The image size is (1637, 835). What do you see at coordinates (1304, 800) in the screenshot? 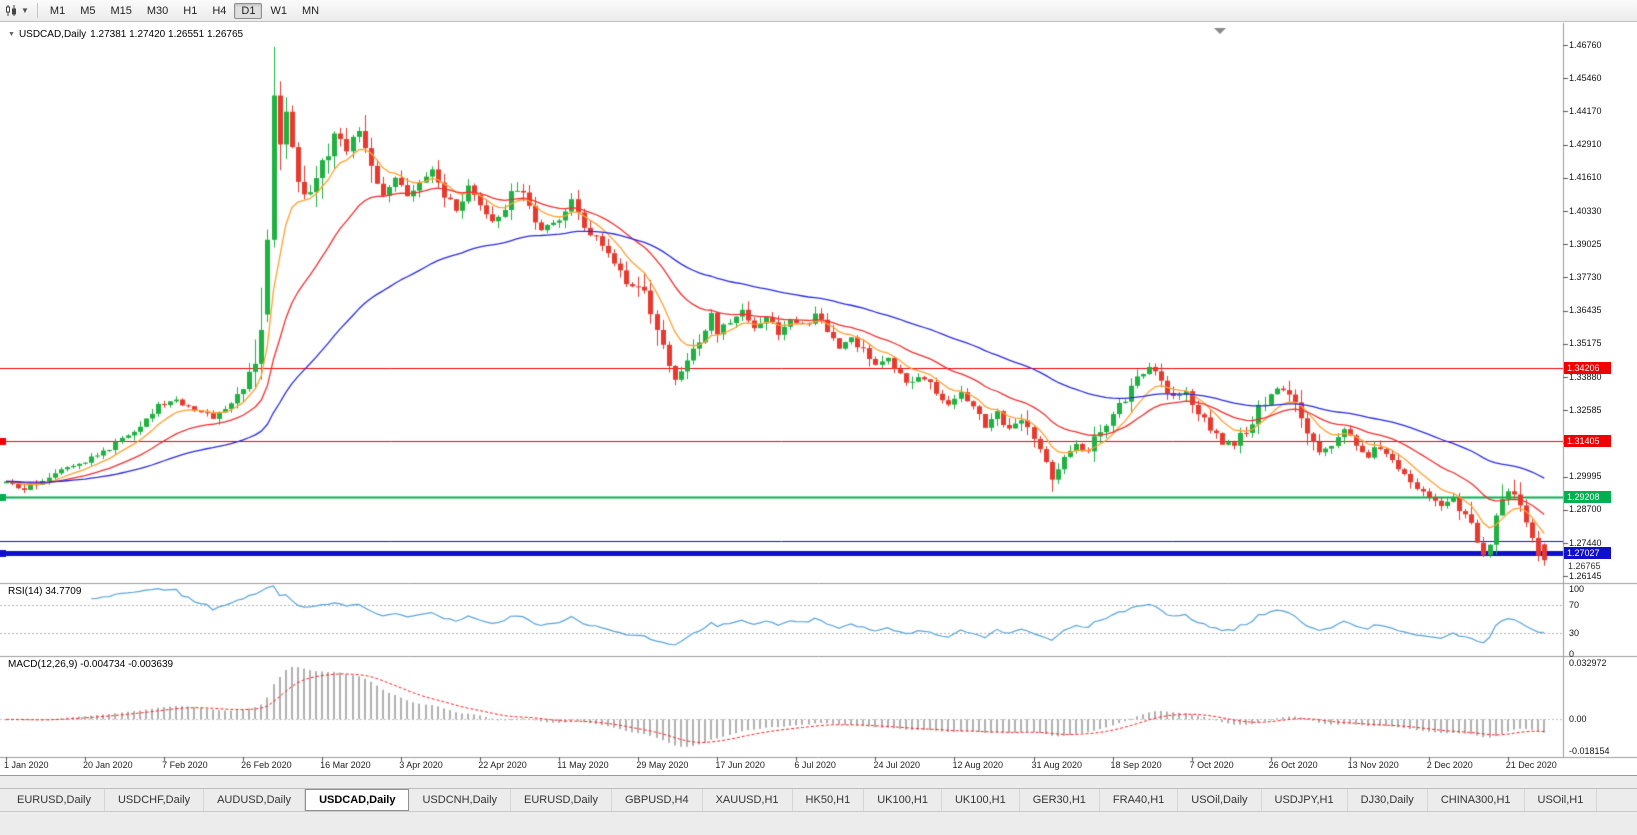
I see `tab-usdjpy-h1: USDJPY,H1` at bounding box center [1304, 800].